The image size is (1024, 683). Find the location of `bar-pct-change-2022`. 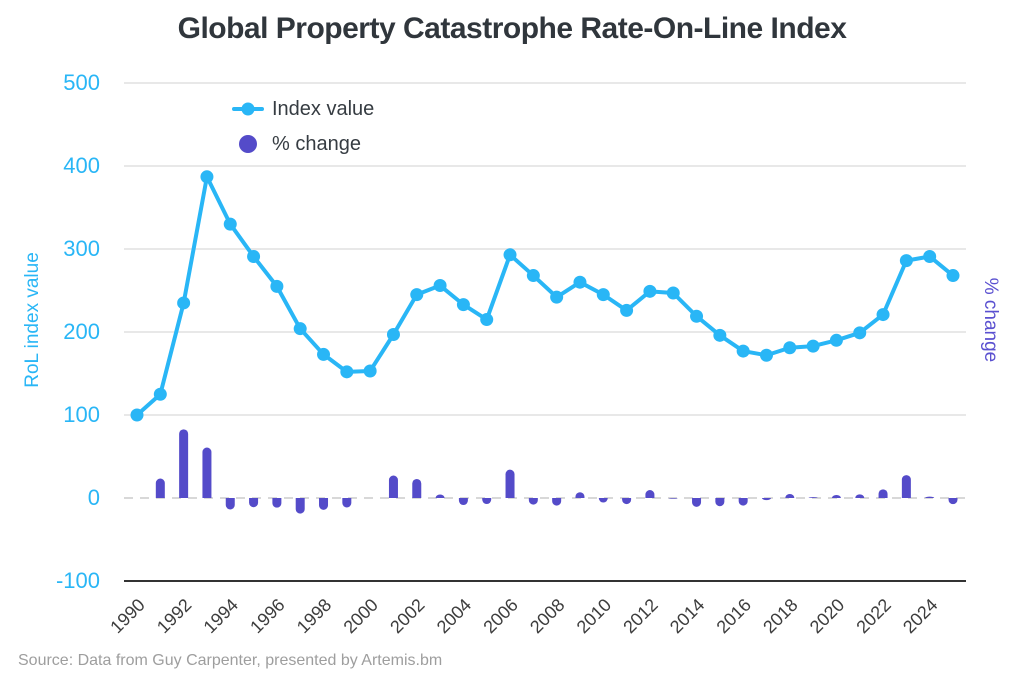

bar-pct-change-2022 is located at coordinates (883, 493).